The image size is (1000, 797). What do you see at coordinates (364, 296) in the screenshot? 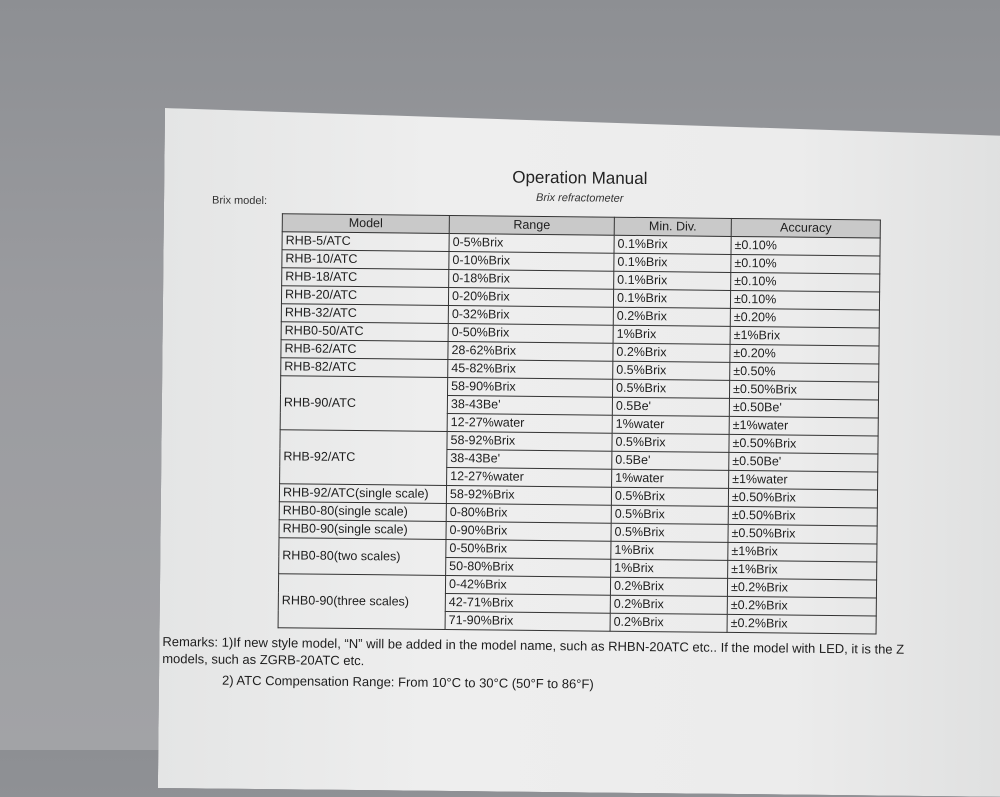
I see `model-cell: RHB-20/ATC` at bounding box center [364, 296].